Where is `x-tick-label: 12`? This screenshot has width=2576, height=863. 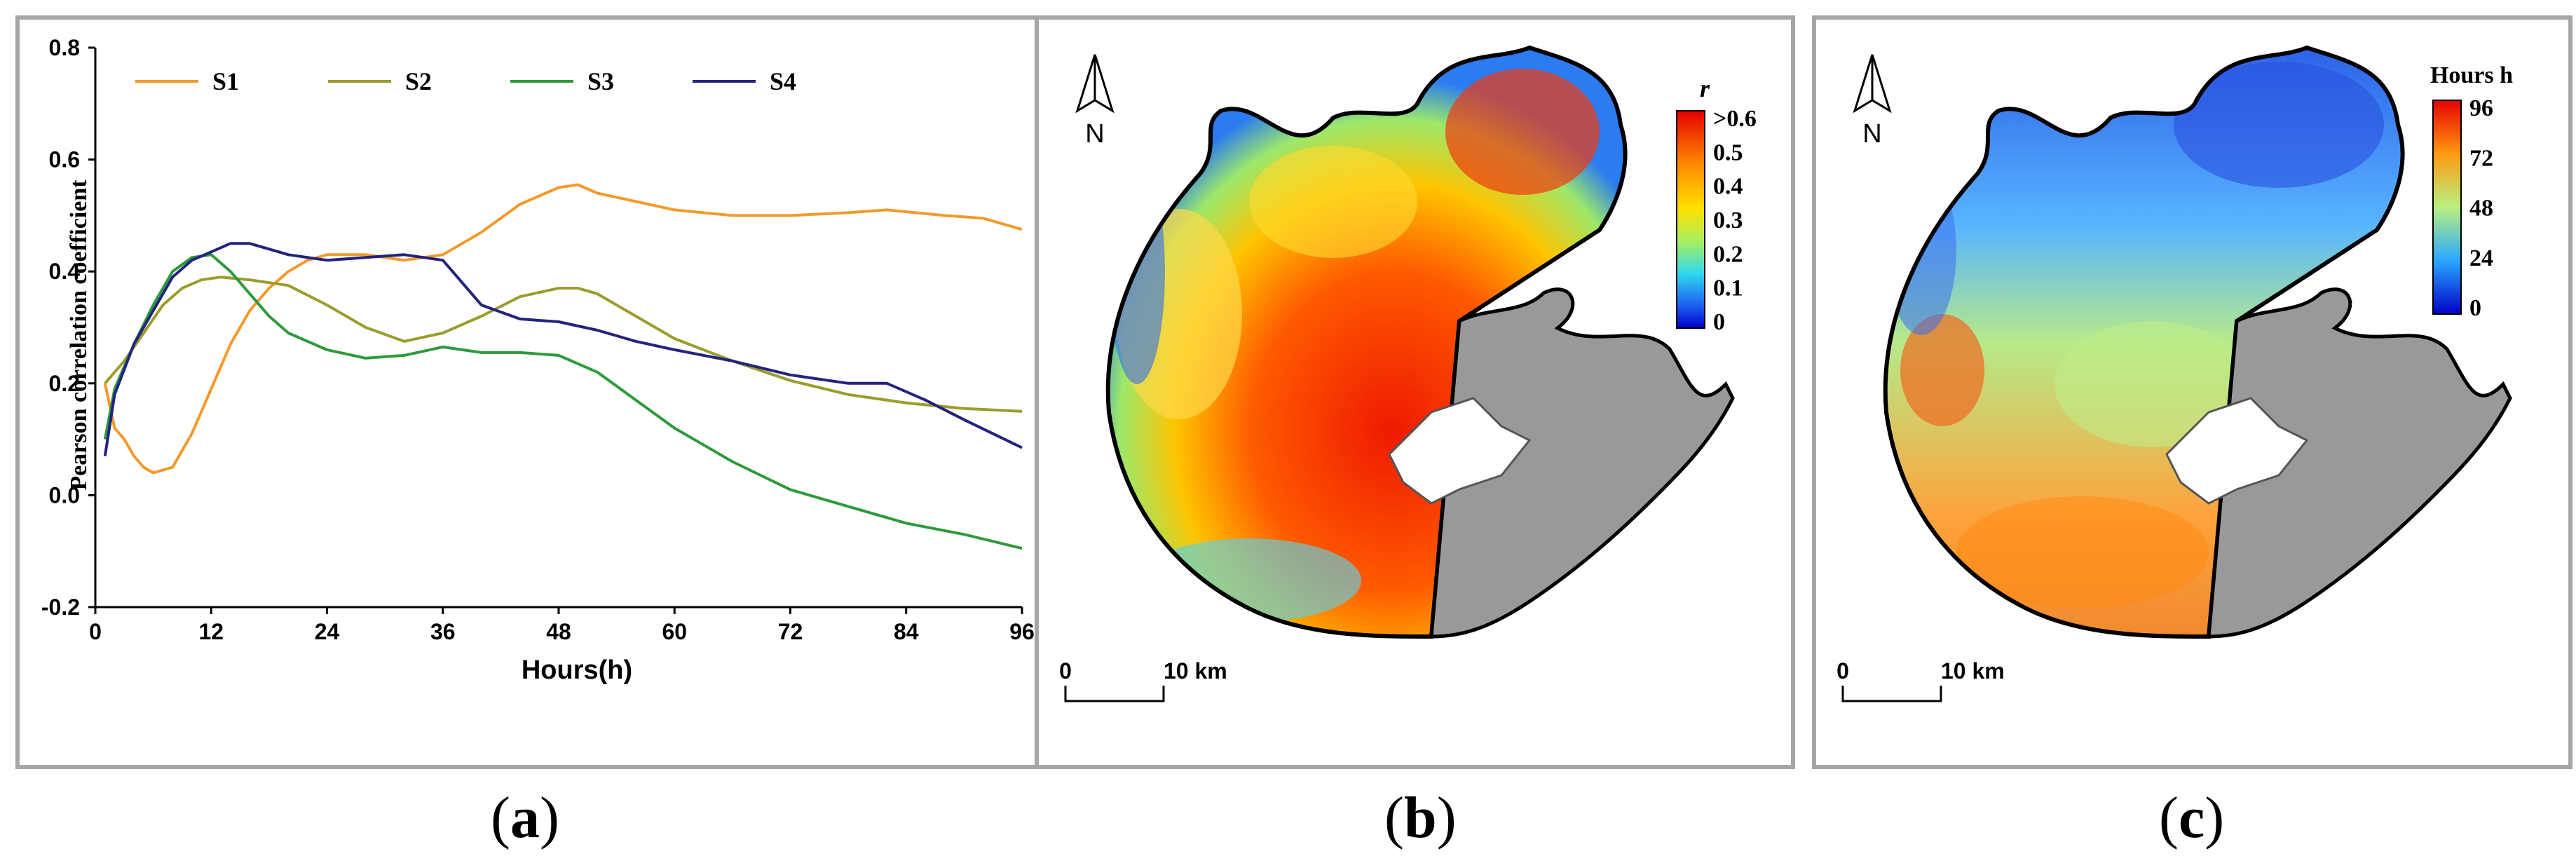 x-tick-label: 12 is located at coordinates (211, 631).